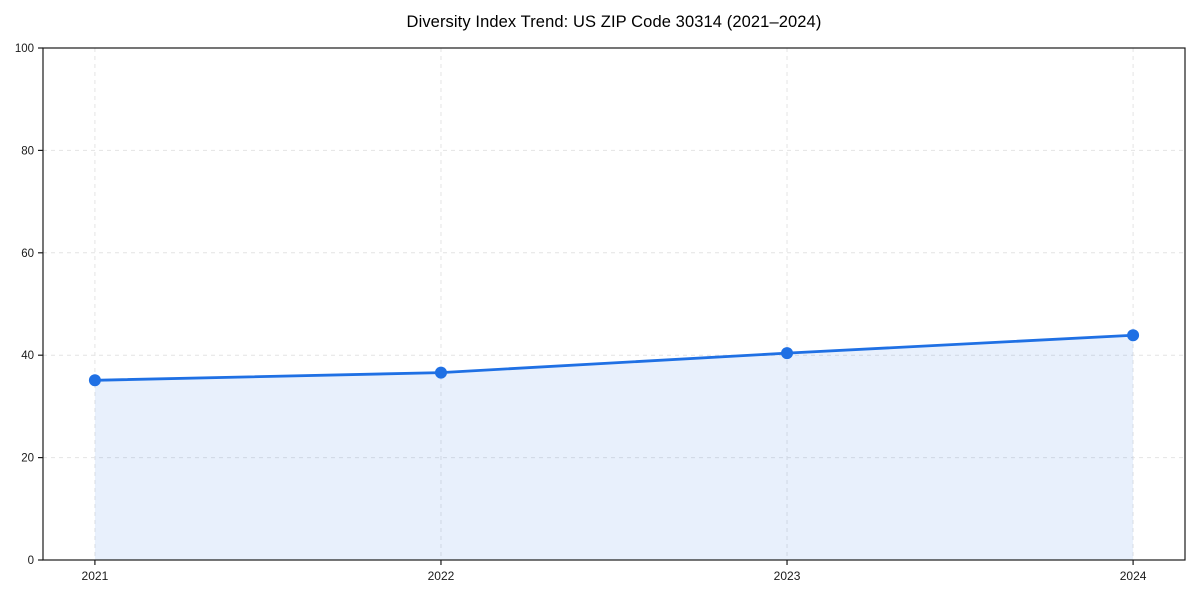 This screenshot has height=600, width=1200. What do you see at coordinates (24, 49) in the screenshot?
I see `y-tick-label: 100` at bounding box center [24, 49].